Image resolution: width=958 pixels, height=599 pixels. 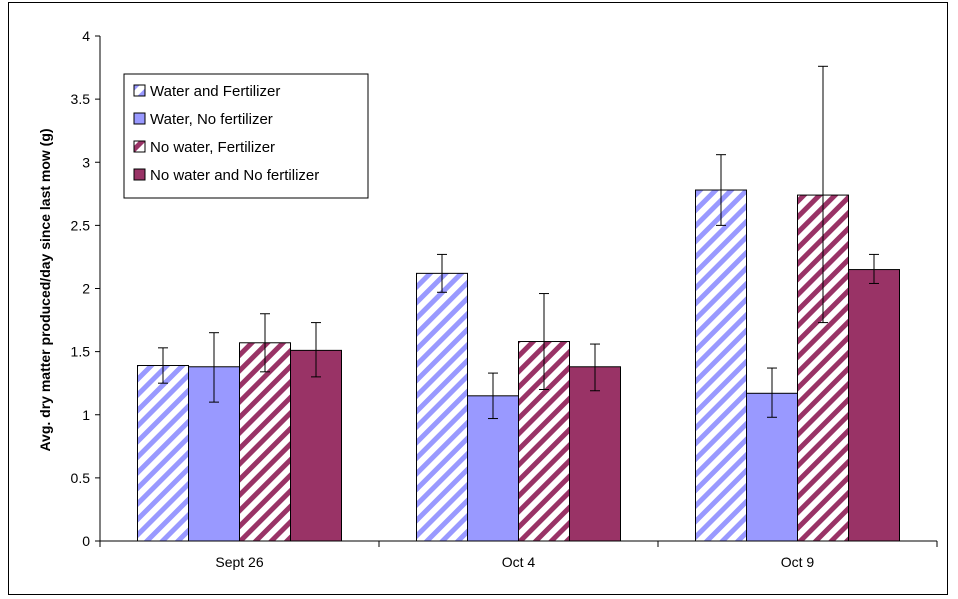 I want to click on legend-label: No water, Fertilizer, so click(x=212, y=147).